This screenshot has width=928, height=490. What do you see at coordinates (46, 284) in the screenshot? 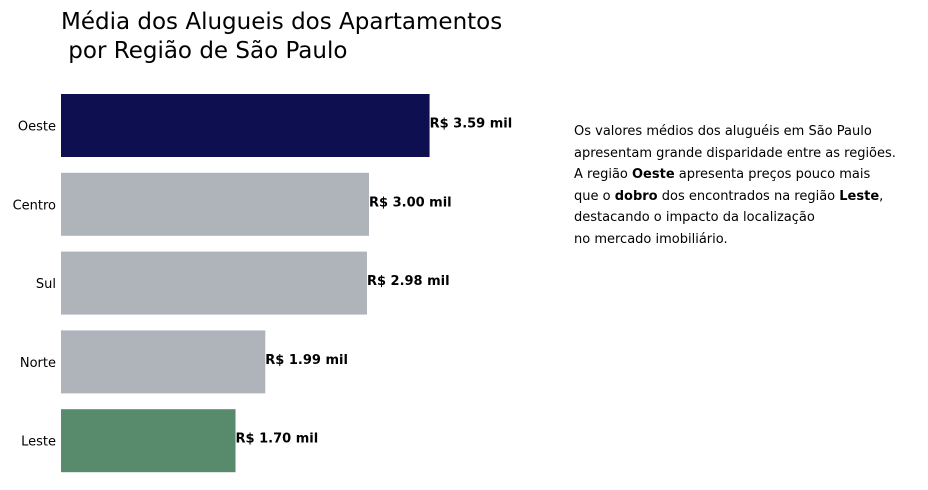
I see `category-label-sul: Sul` at bounding box center [46, 284].